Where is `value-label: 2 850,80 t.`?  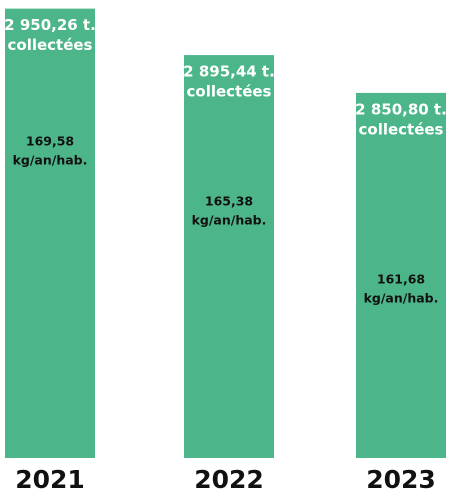
value-label: 2 850,80 t. is located at coordinates (401, 109).